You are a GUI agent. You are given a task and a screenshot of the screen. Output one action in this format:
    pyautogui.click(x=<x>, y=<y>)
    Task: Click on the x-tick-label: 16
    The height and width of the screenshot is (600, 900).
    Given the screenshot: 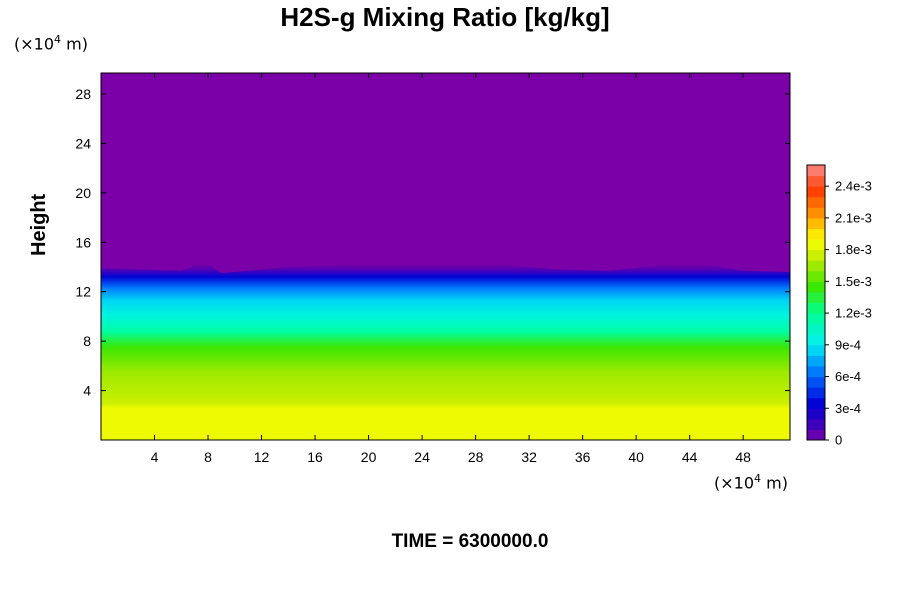 What is the action you would take?
    pyautogui.click(x=315, y=457)
    